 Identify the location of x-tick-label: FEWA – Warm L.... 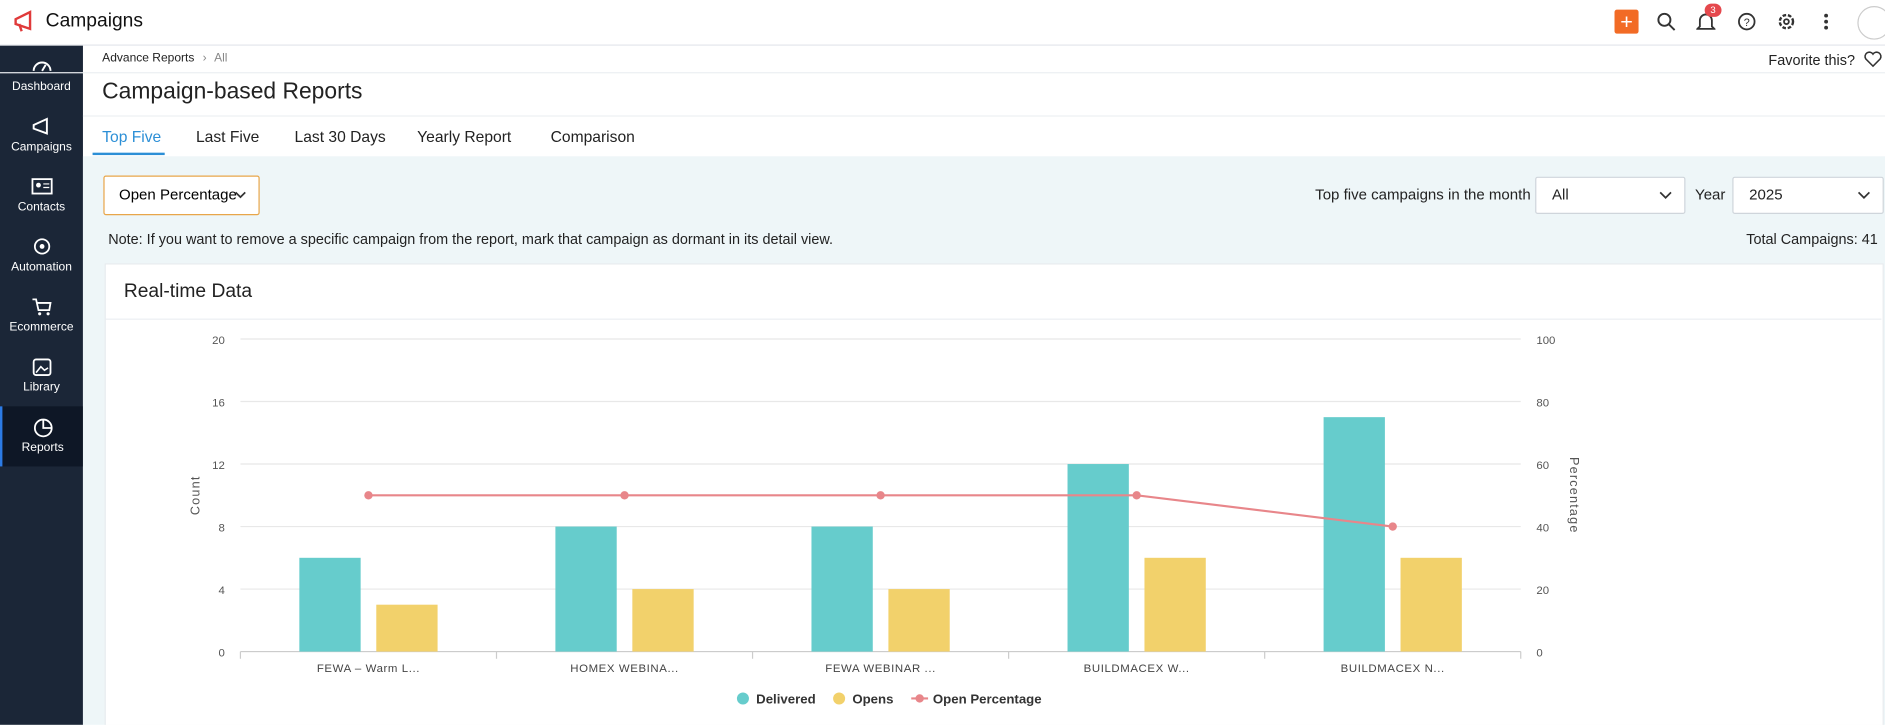
(368, 669).